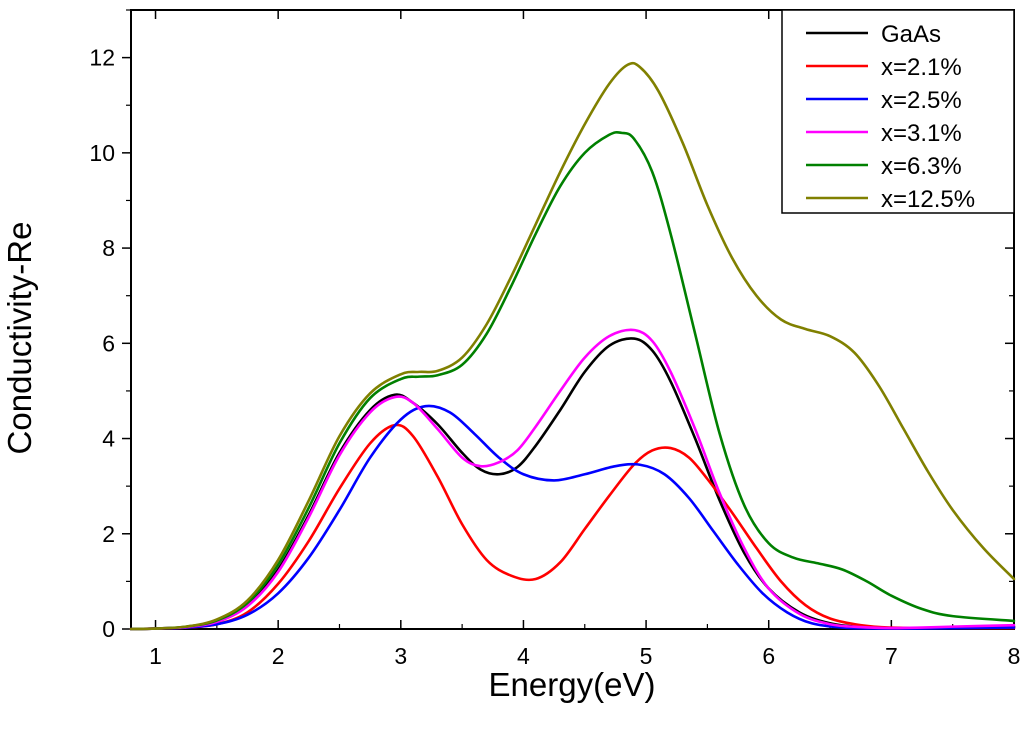 This screenshot has height=735, width=1024. Describe the element at coordinates (19, 338) in the screenshot. I see `y-axis-title: Conductivity-Re` at that location.